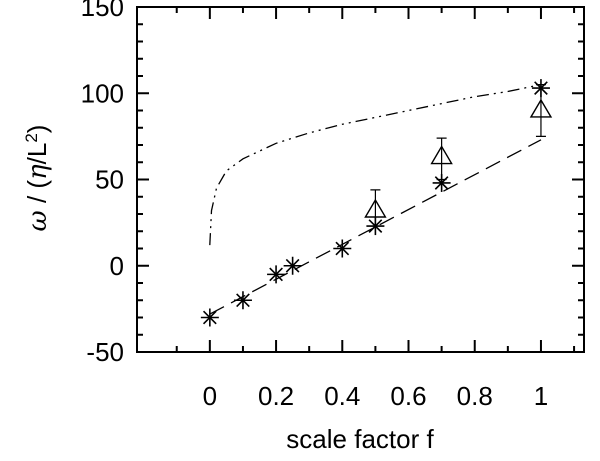  Describe the element at coordinates (38, 220) in the screenshot. I see `y-label-omega: ω` at that location.